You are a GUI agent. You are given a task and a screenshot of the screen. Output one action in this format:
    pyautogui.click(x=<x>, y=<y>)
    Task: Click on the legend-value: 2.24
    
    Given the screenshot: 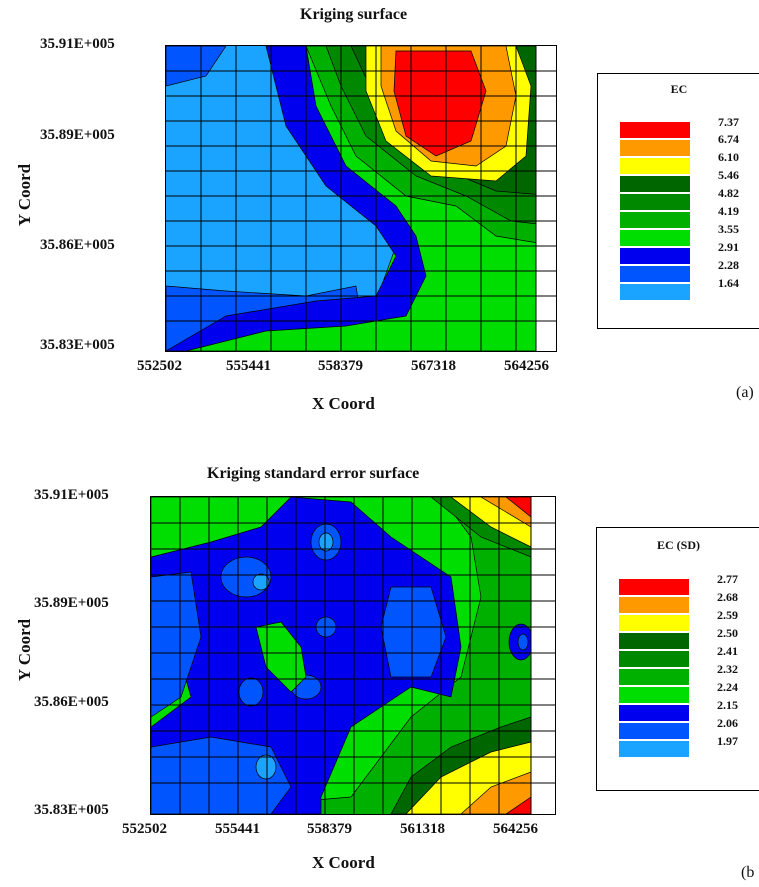 What is the action you would take?
    pyautogui.click(x=727, y=687)
    